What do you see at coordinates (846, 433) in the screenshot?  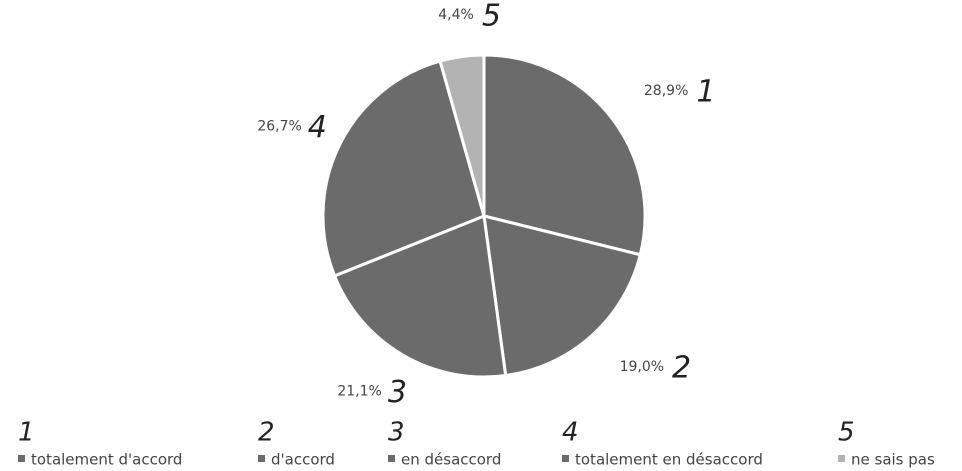 I see `legend-annotation: 5` at bounding box center [846, 433].